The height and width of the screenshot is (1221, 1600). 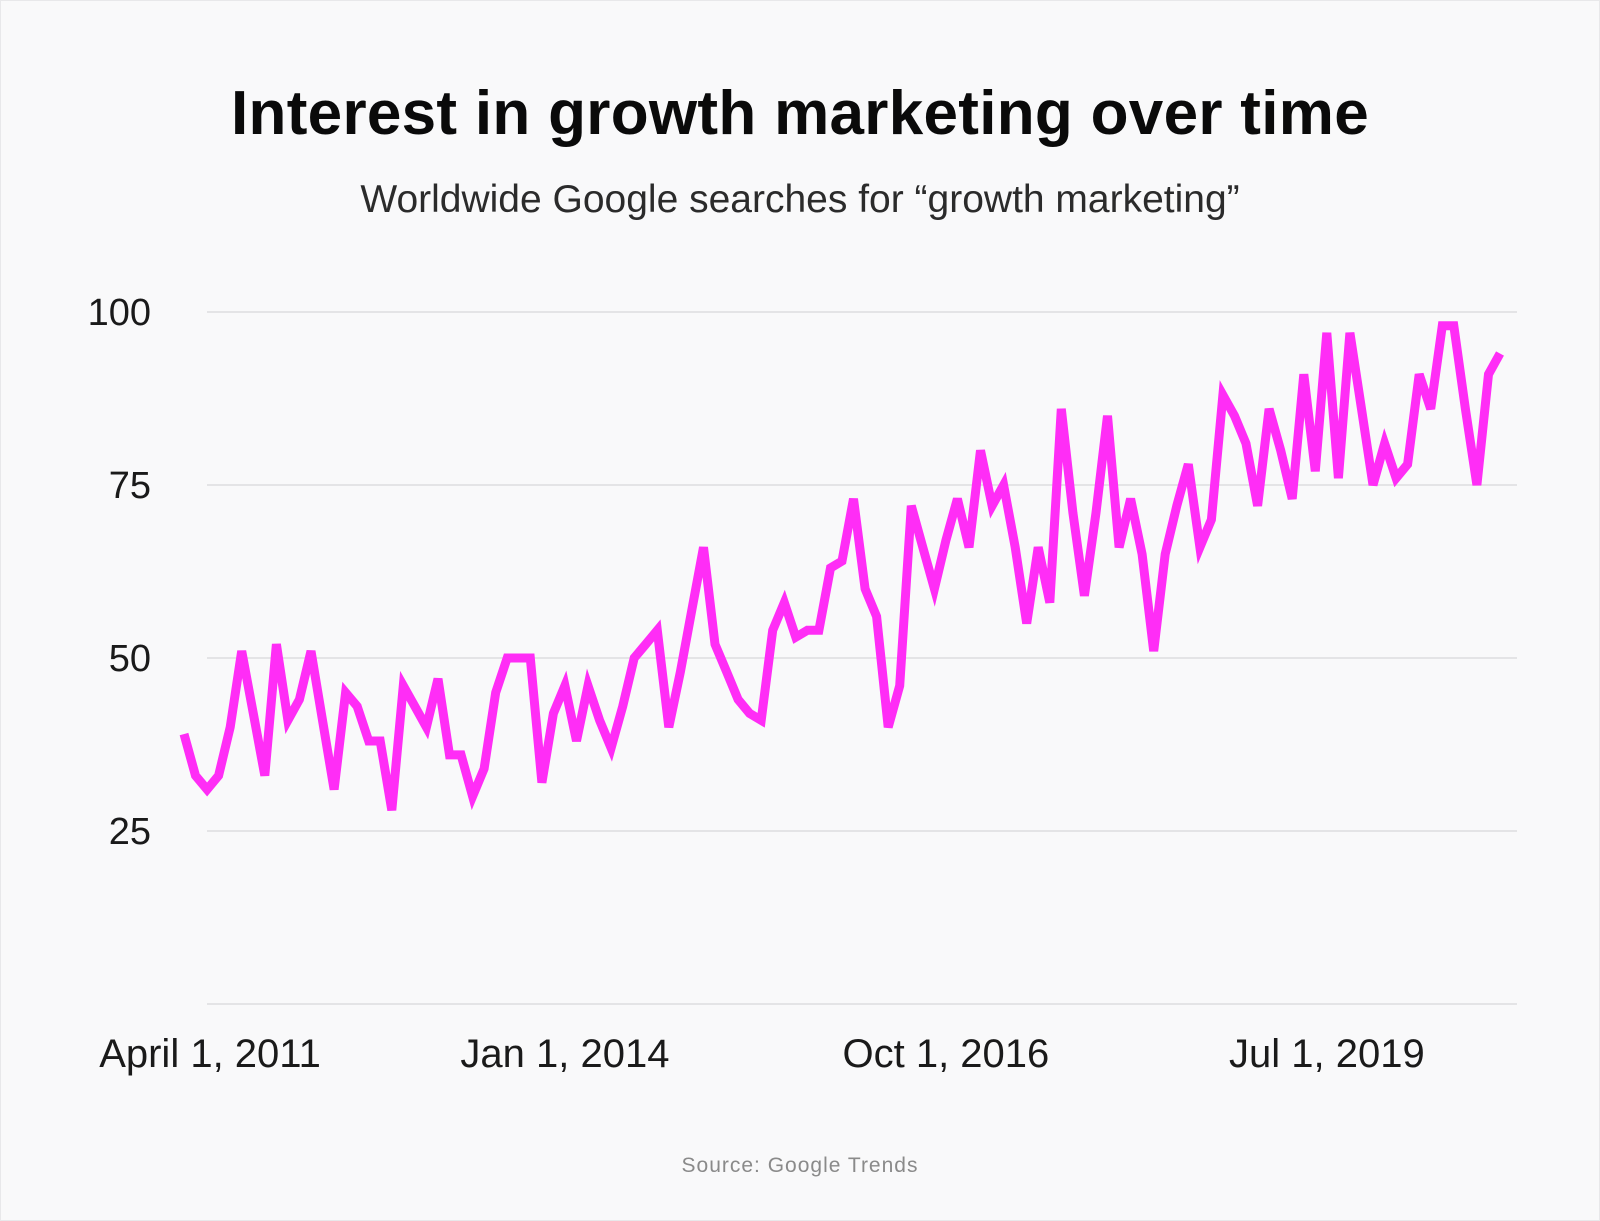 What do you see at coordinates (130, 832) in the screenshot?
I see `y-tick-label: 25` at bounding box center [130, 832].